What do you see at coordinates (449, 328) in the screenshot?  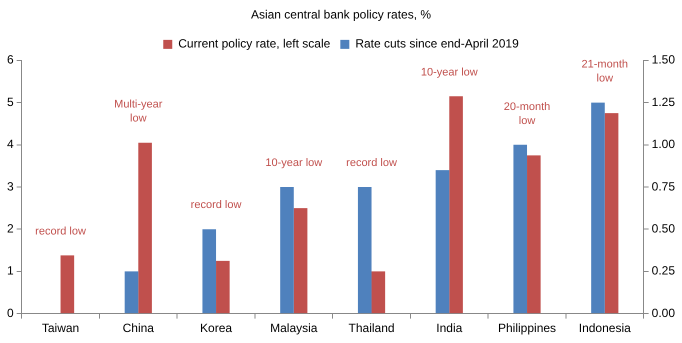 I see `x-tick-label: India` at bounding box center [449, 328].